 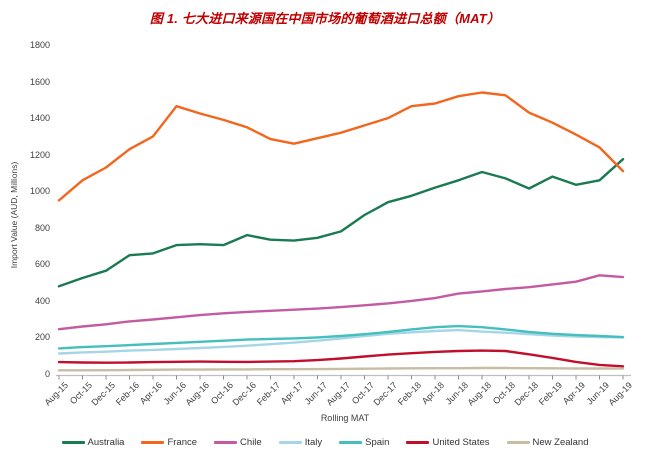 What do you see at coordinates (313, 442) in the screenshot?
I see `legend-label: Italy` at bounding box center [313, 442].